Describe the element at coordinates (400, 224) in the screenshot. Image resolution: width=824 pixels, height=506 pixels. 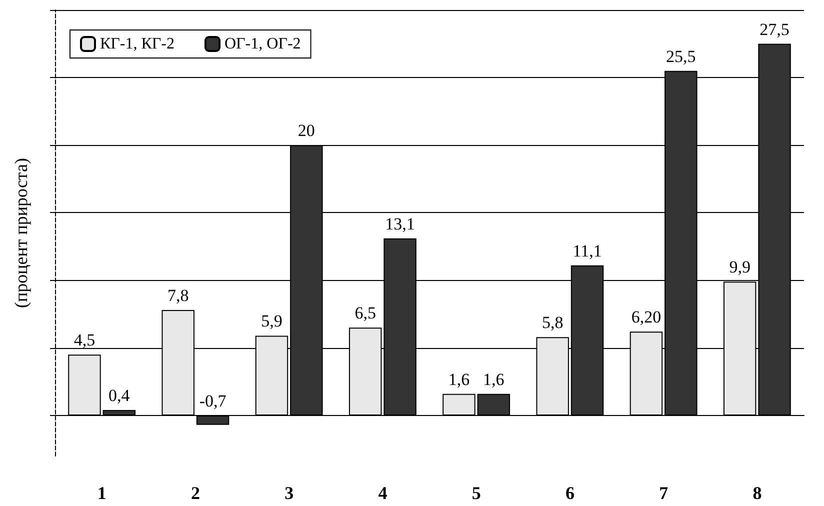
I see `data-label: 13,1` at that location.